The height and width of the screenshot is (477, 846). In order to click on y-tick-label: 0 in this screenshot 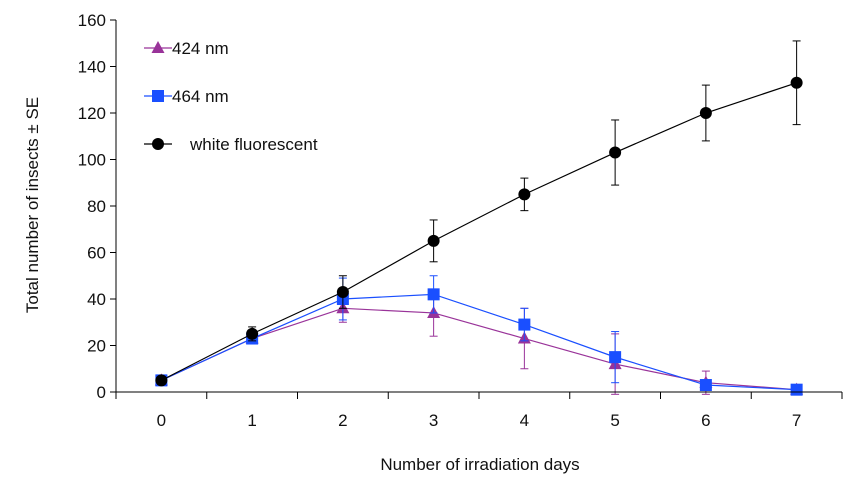, I will do `click(101, 392)`.